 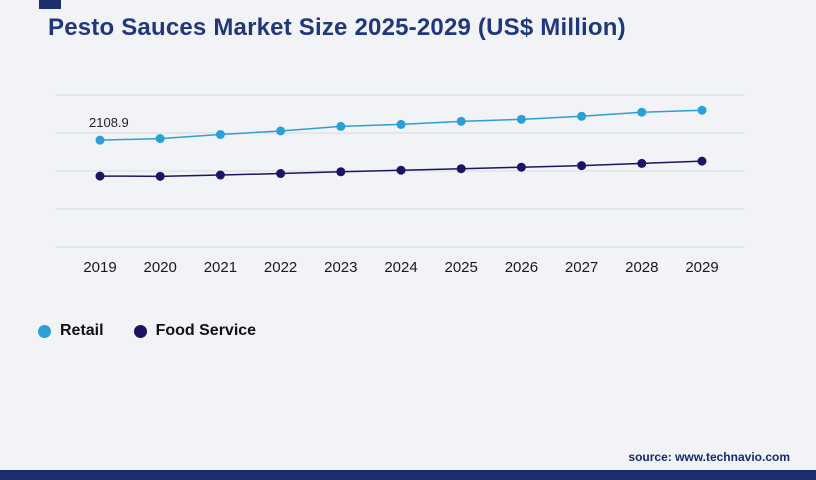 What do you see at coordinates (82, 330) in the screenshot?
I see `legend-label-retail: Retail` at bounding box center [82, 330].